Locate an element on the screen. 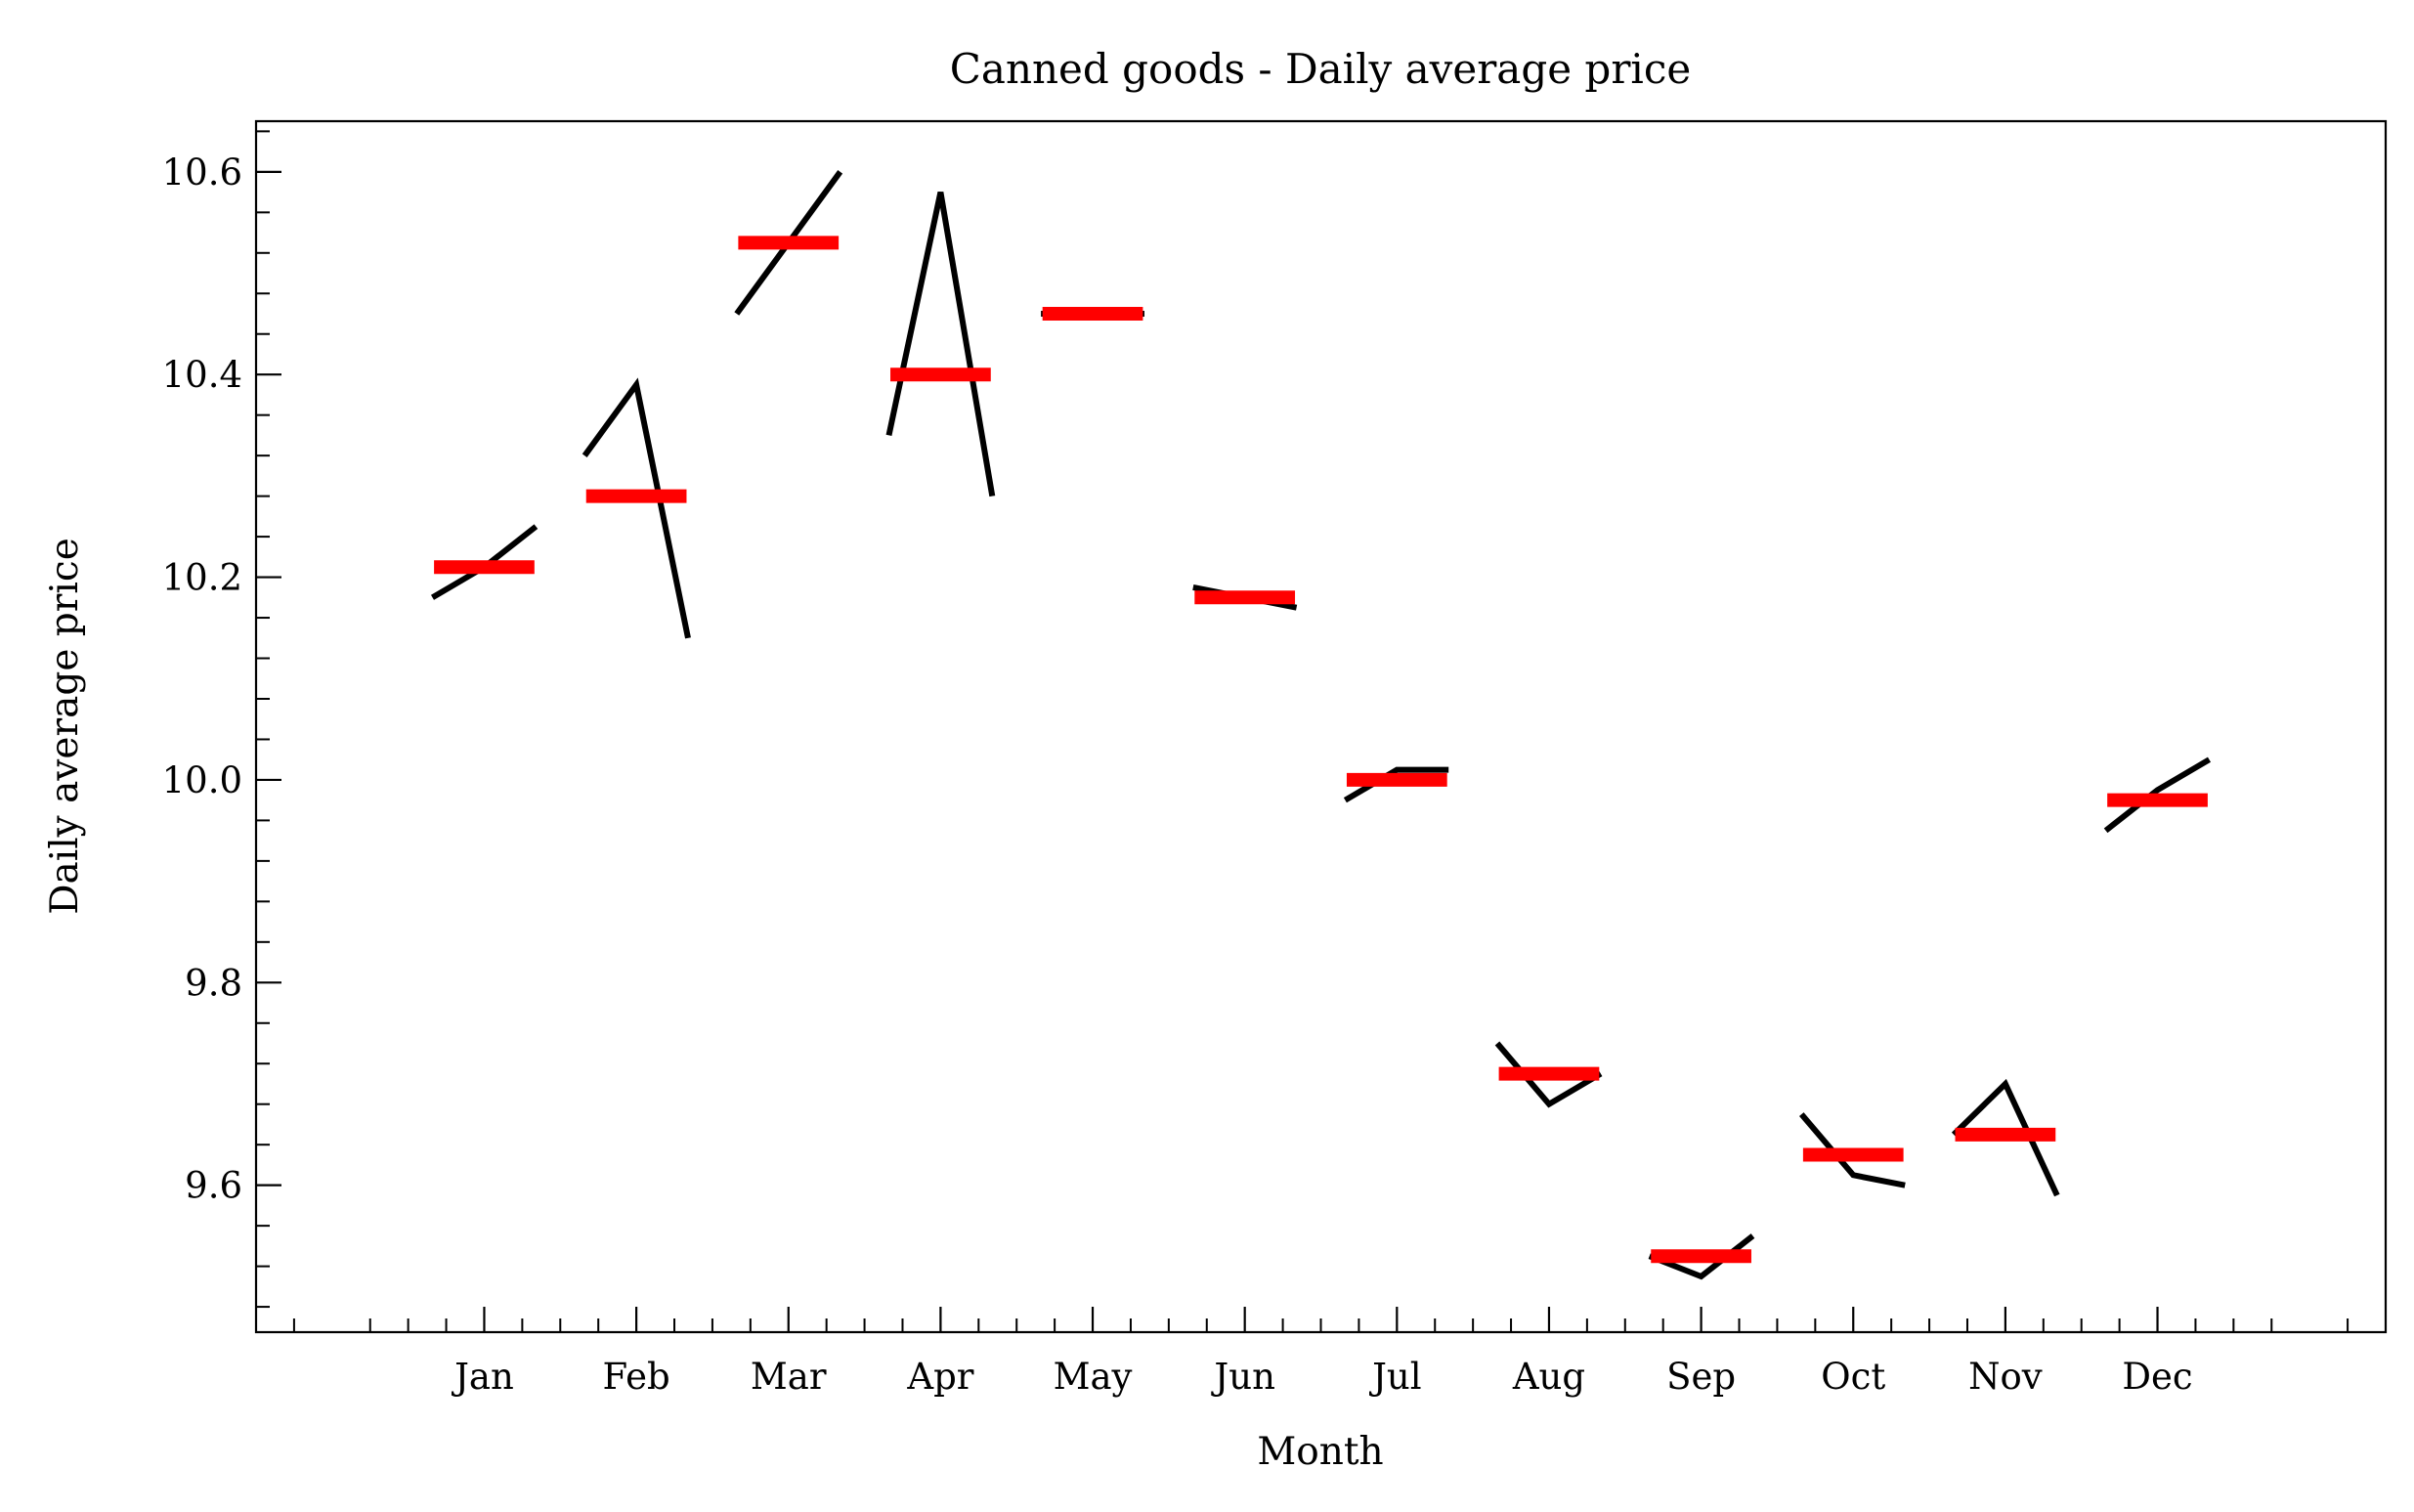 The height and width of the screenshot is (1512, 2414). y-tick-label: 10.4 is located at coordinates (202, 375).